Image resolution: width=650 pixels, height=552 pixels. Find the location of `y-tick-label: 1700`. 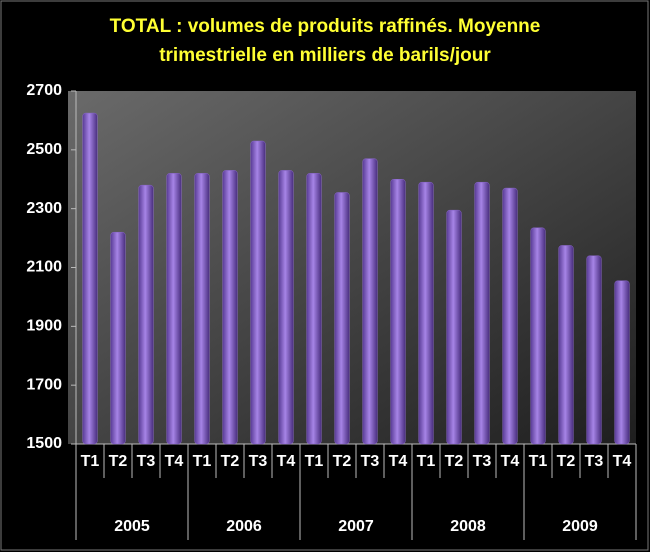

y-tick-label: 1700 is located at coordinates (44, 384).